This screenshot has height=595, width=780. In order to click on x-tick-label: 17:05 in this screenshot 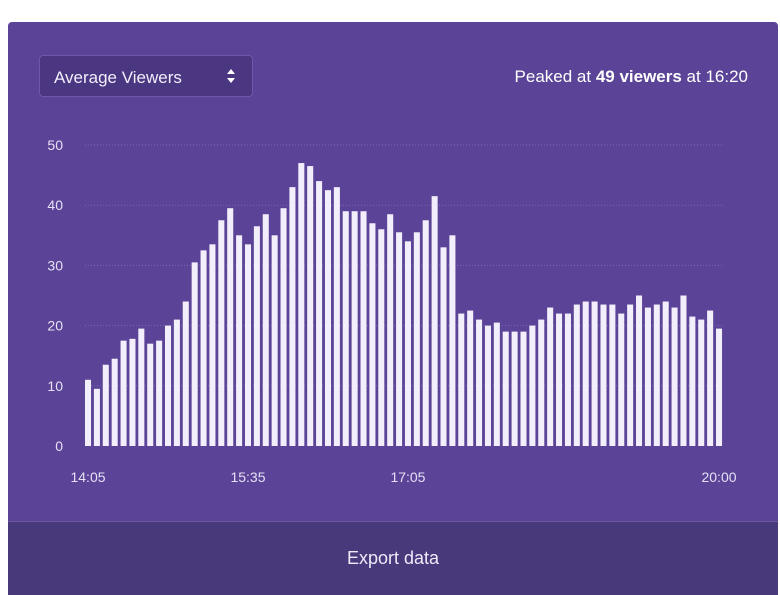, I will do `click(407, 477)`.